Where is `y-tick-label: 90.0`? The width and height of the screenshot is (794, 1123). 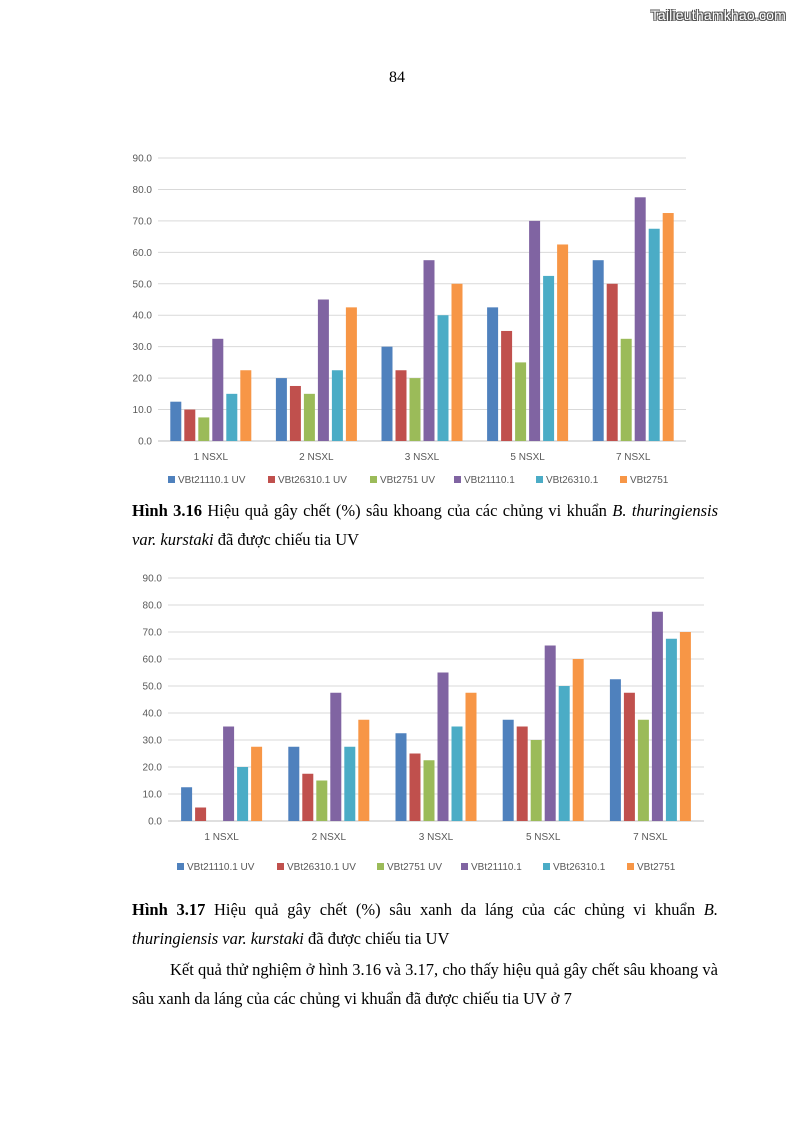
y-tick-label: 90.0 is located at coordinates (143, 159).